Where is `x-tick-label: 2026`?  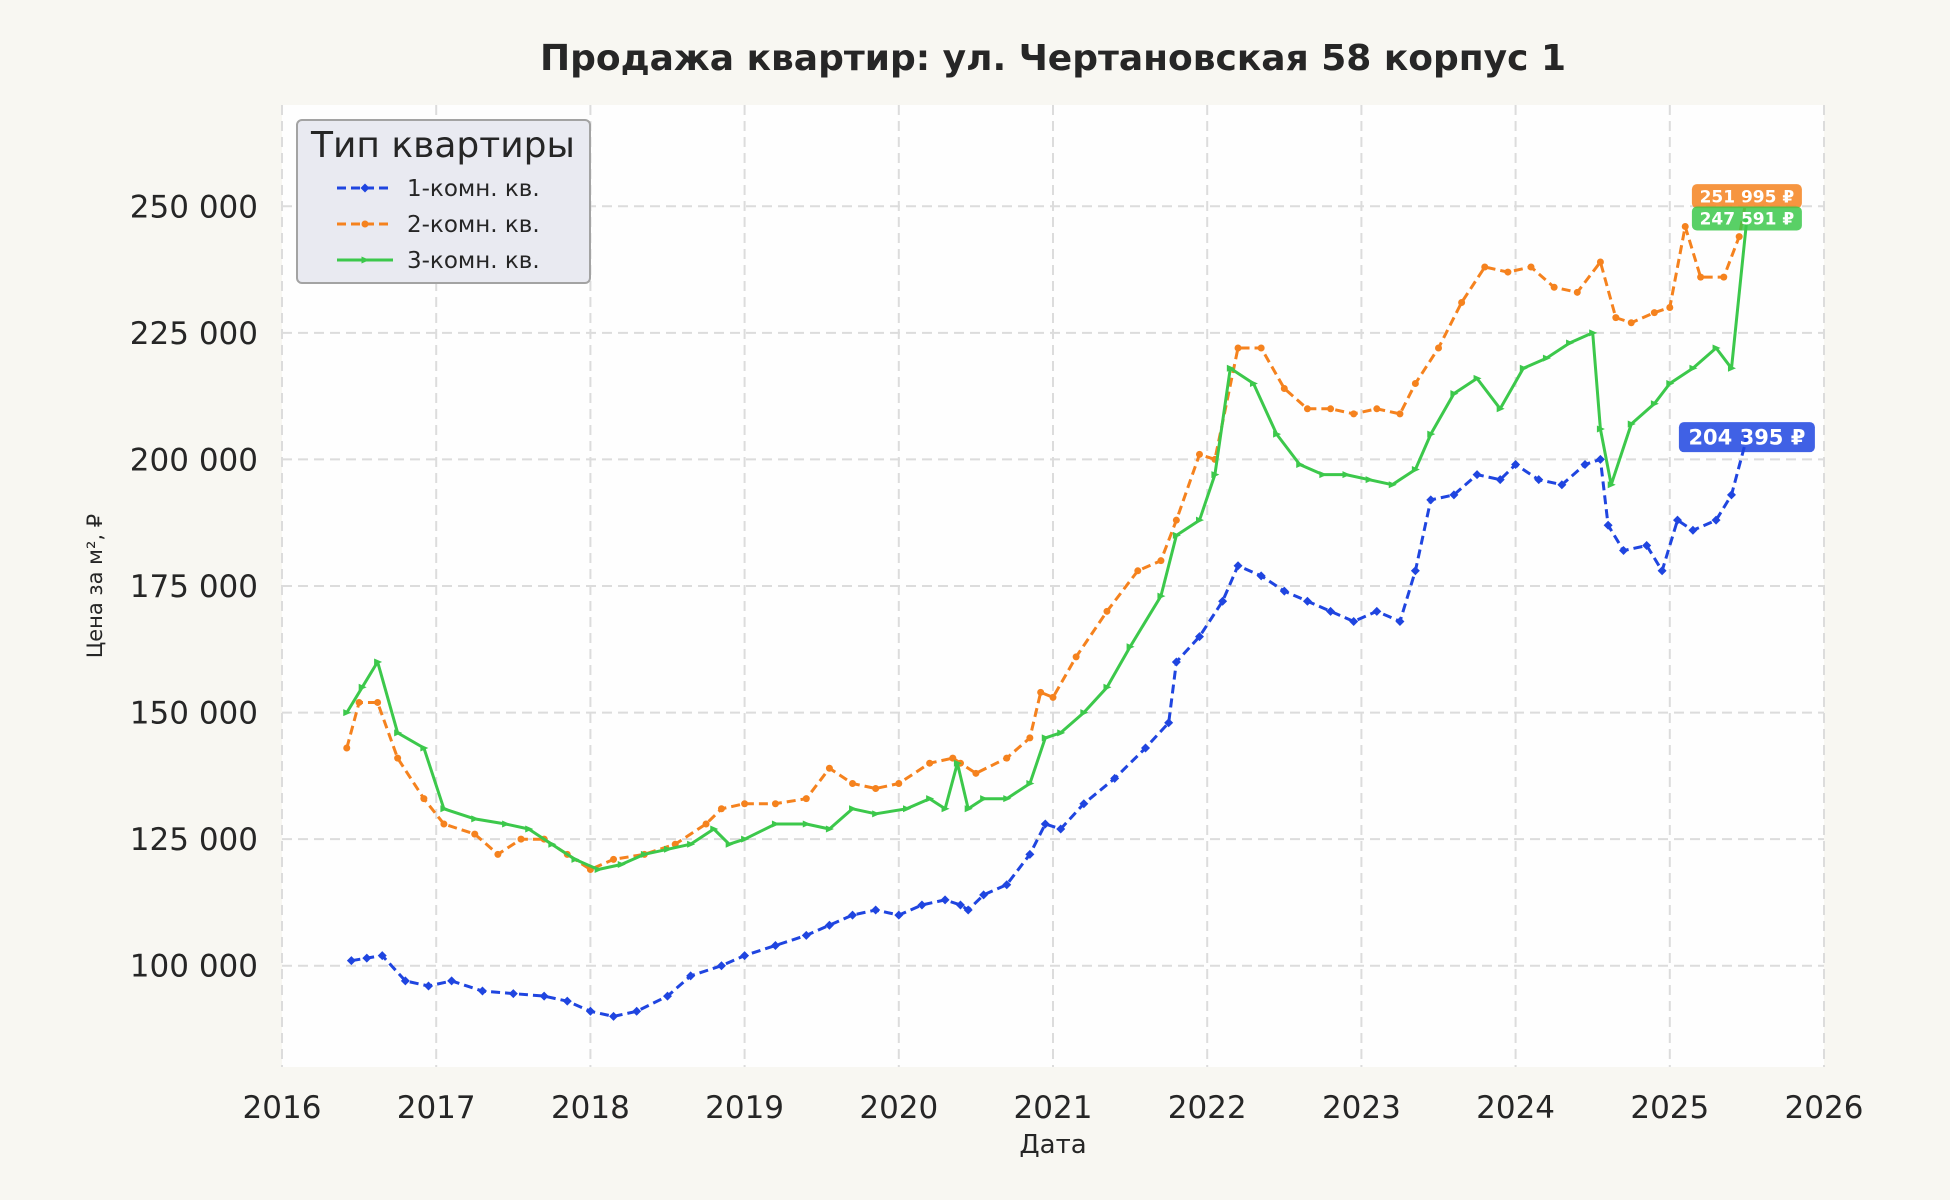
x-tick-label: 2026 is located at coordinates (1824, 1108).